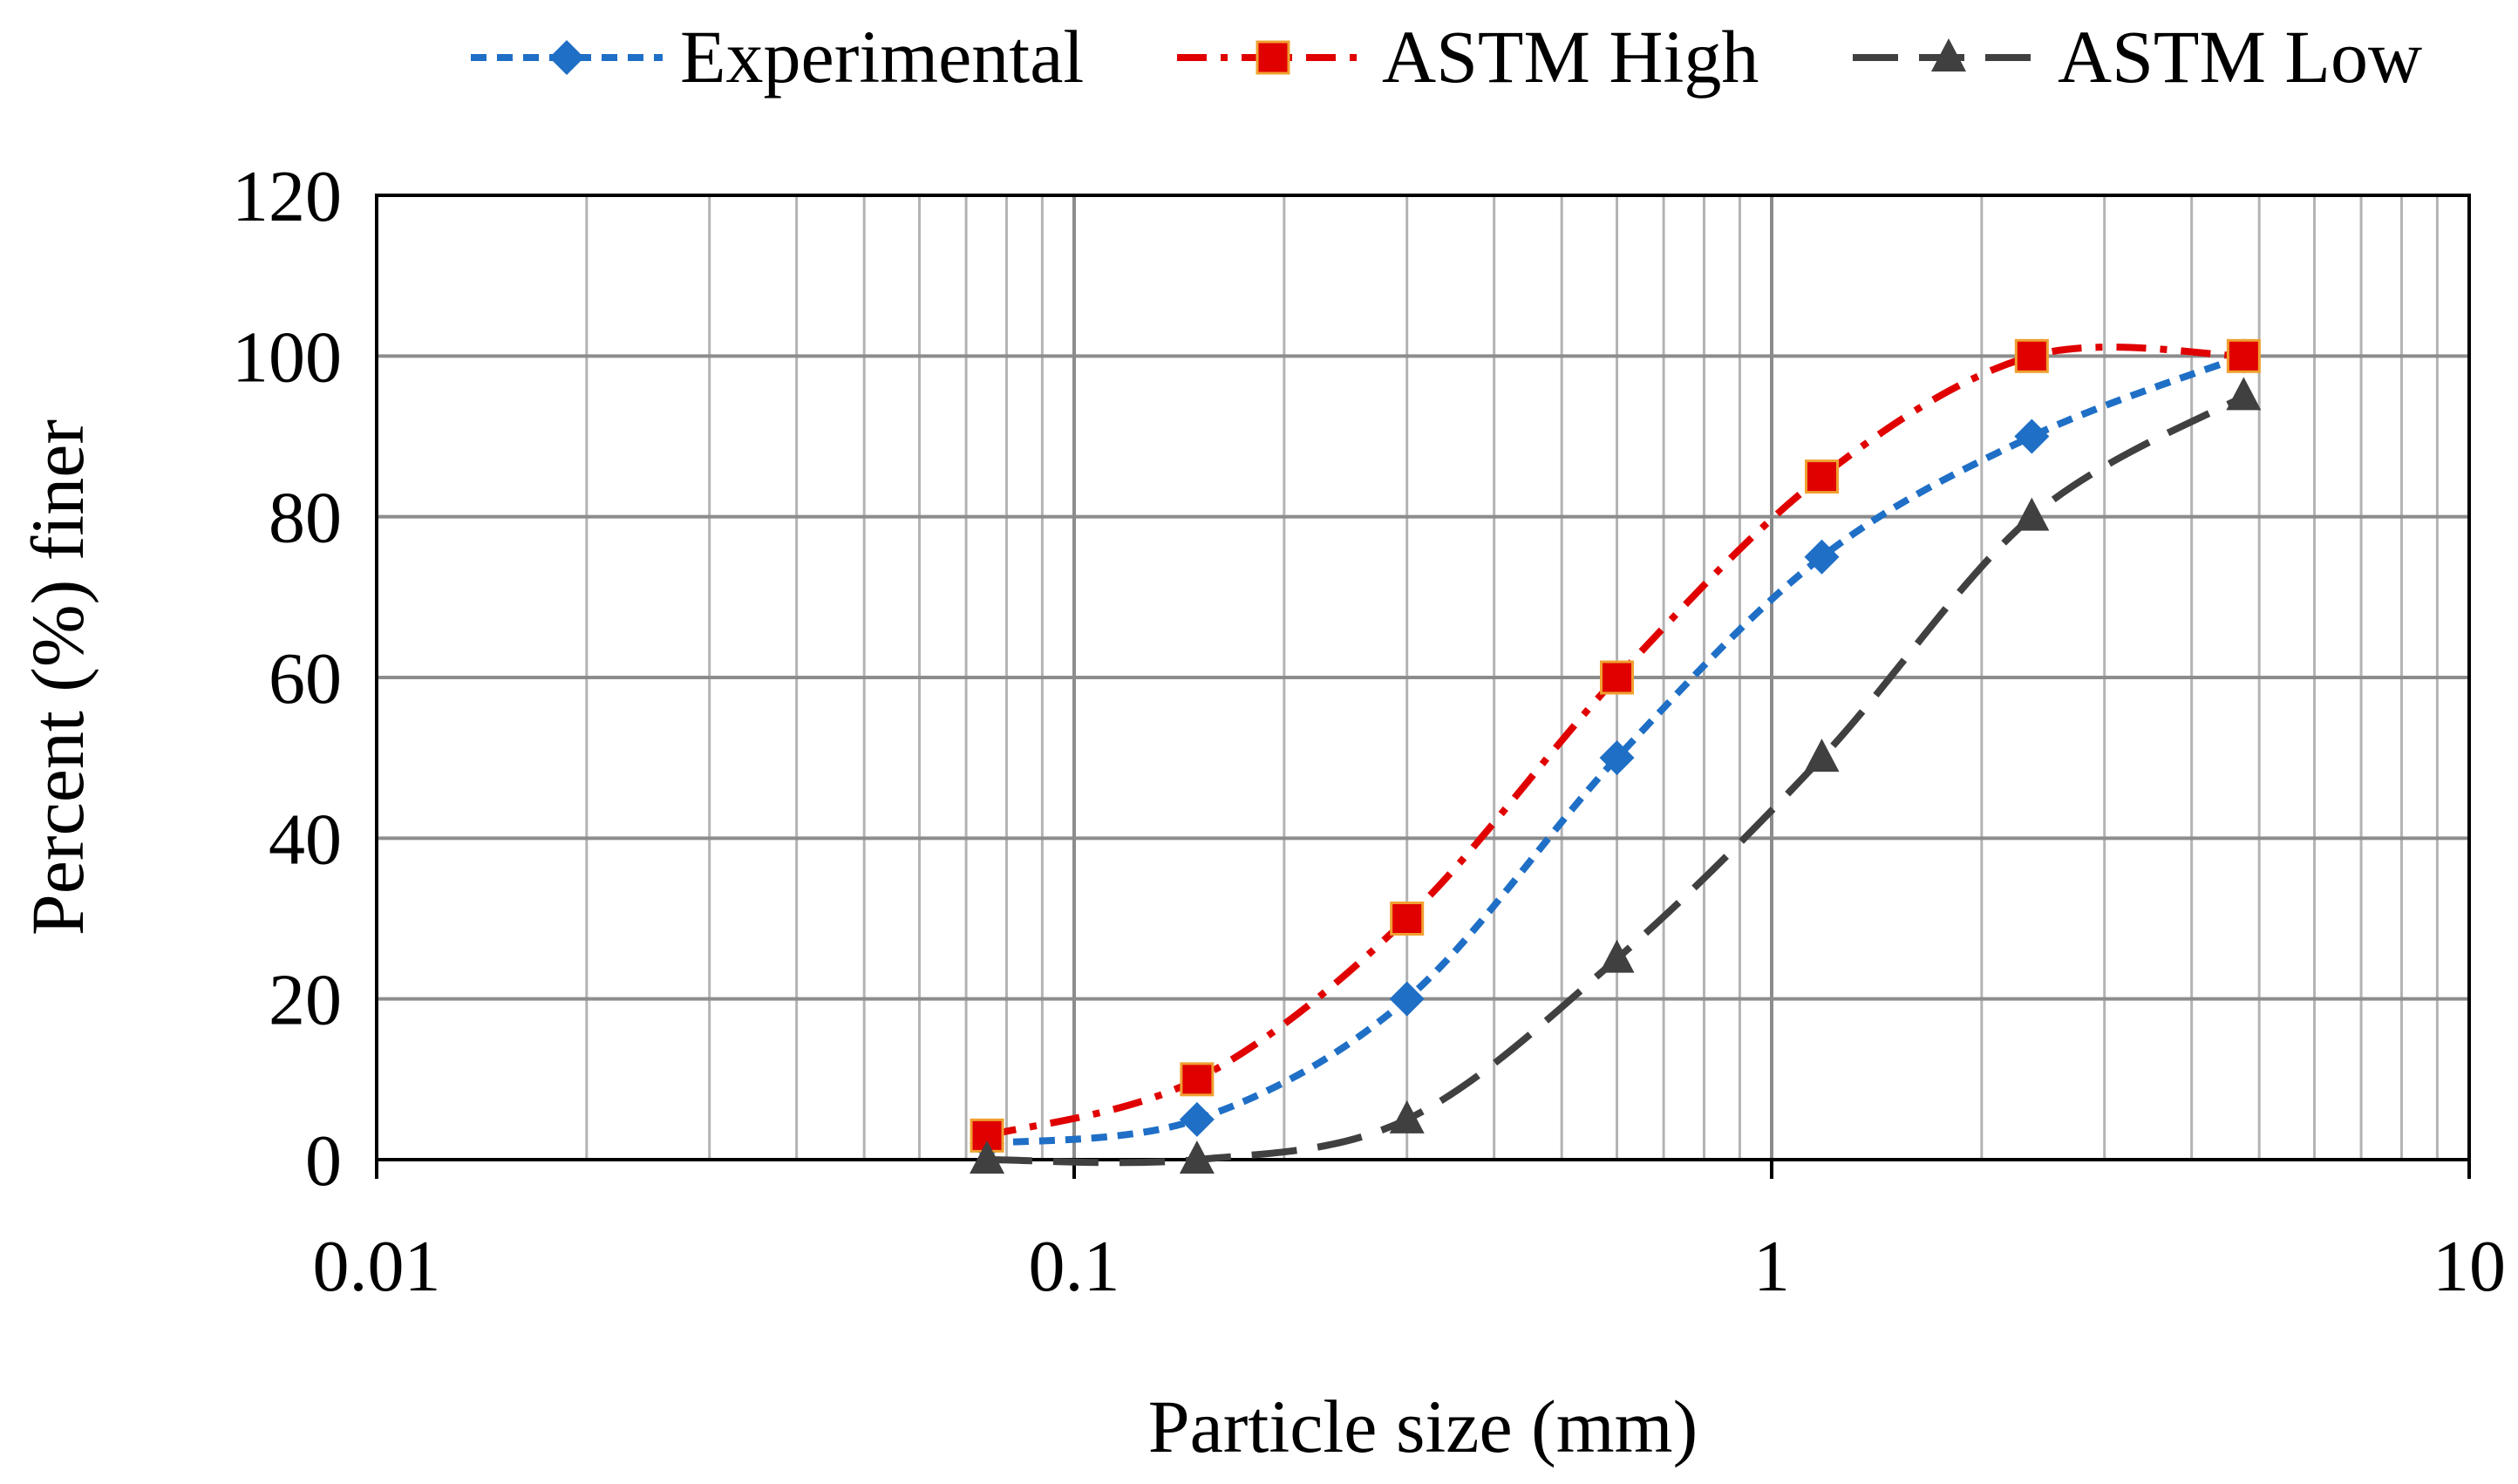 The width and height of the screenshot is (2518, 1484). I want to click on x-tick-label: 0.1, so click(1074, 1266).